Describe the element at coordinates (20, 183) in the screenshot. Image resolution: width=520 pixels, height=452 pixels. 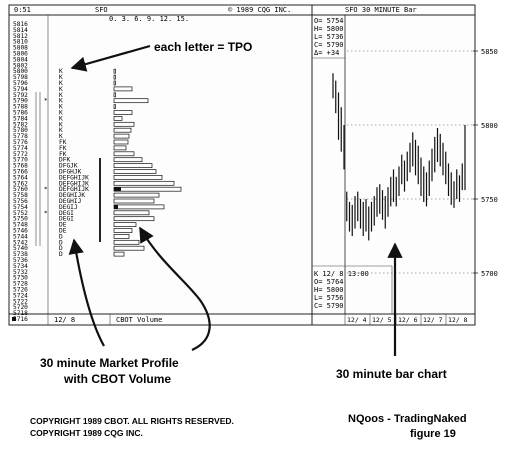
I see `price-label: 5762` at that location.